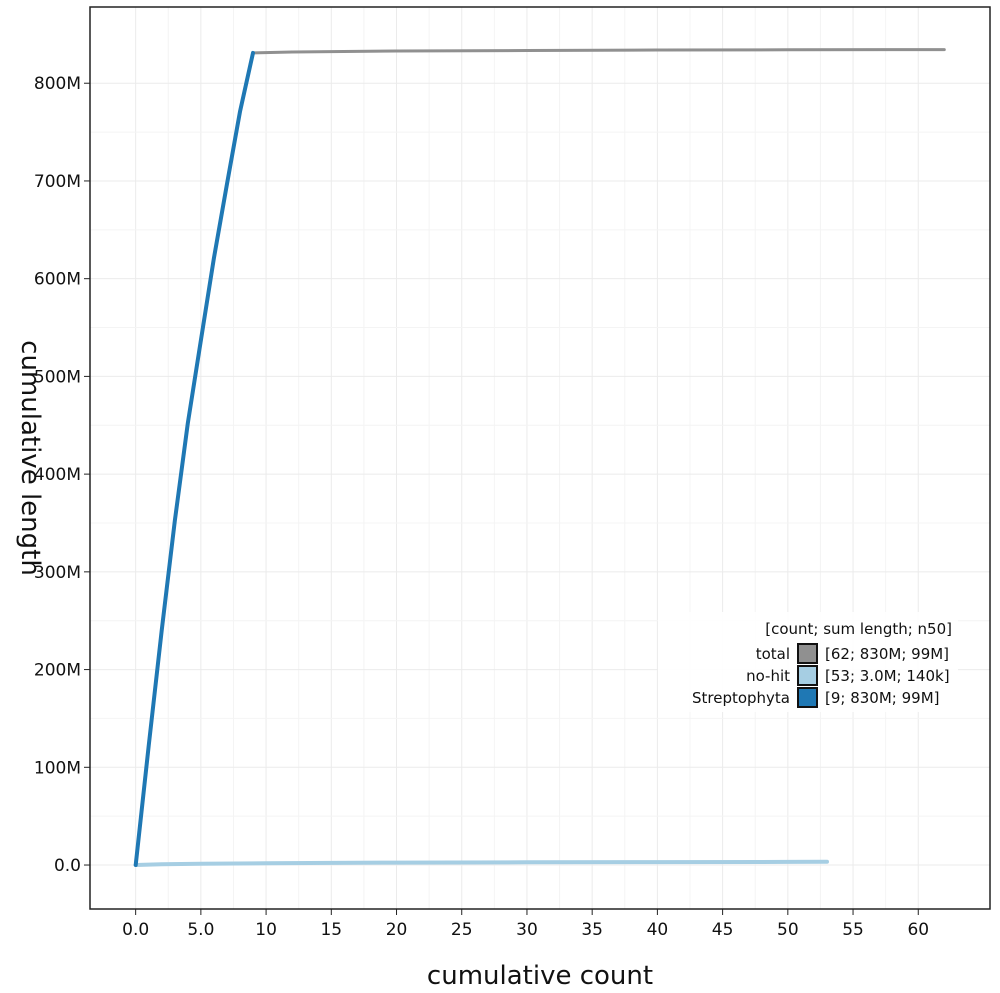 This screenshot has height=993, width=1000. Describe the element at coordinates (858, 629) in the screenshot. I see `legend-title: [count; sum length; n50]` at that location.